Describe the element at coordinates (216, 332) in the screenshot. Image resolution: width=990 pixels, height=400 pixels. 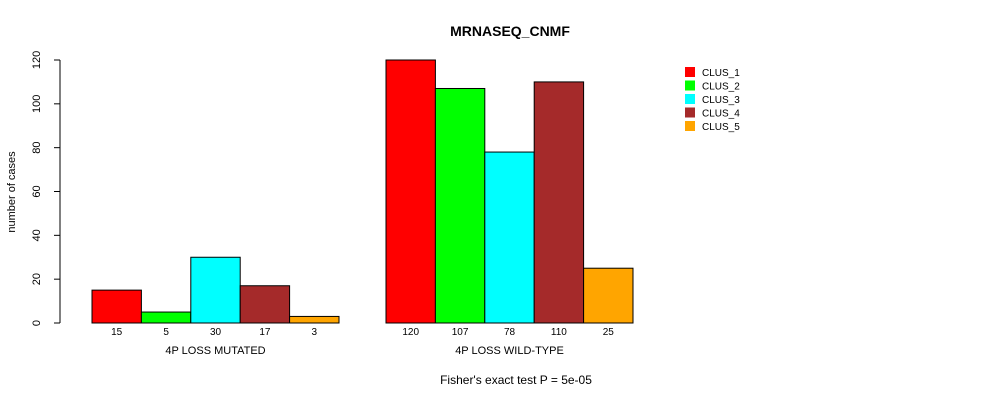
I see `bar-value-label: 30` at that location.